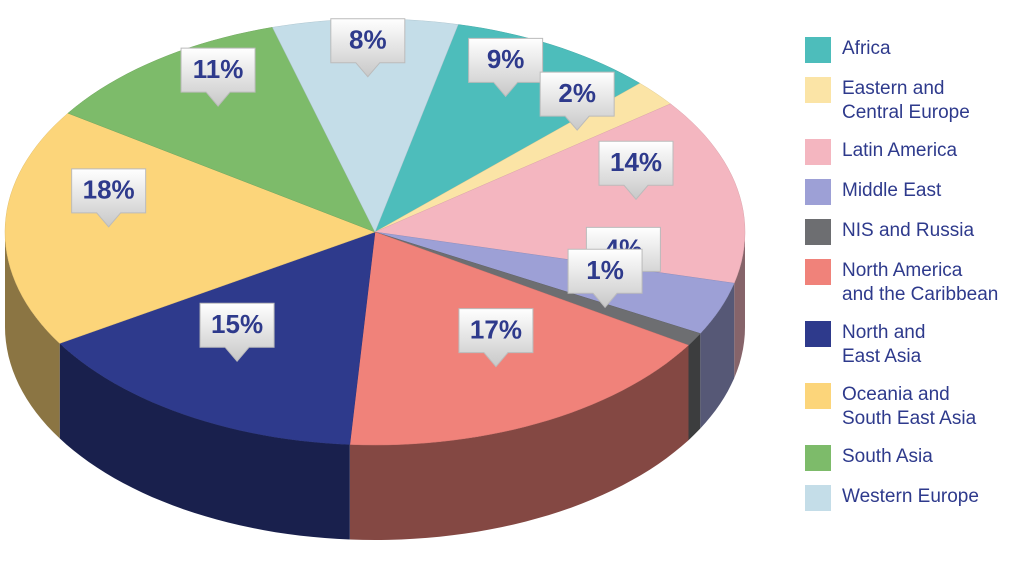  I want to click on value-label: 17%, so click(496, 330).